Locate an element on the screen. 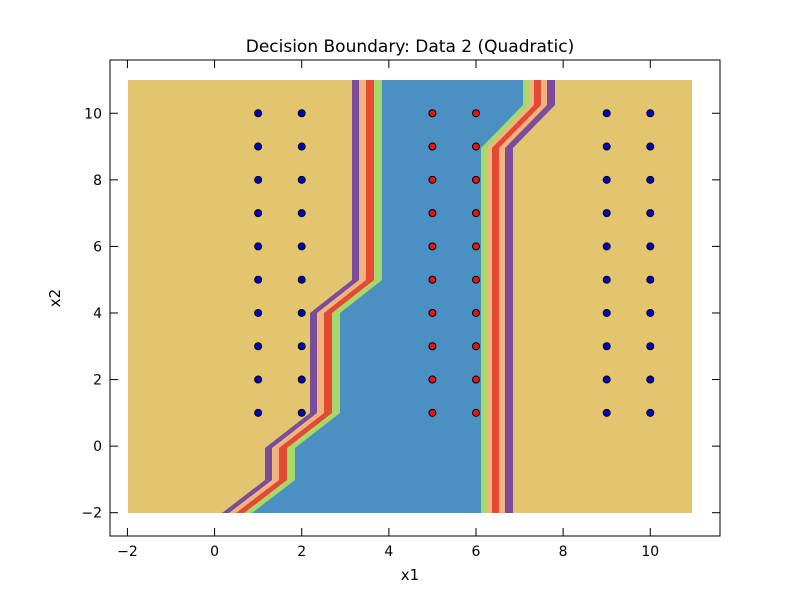 Image resolution: width=800 pixels, height=599 pixels. x-axis-label: x1 is located at coordinates (410, 575).